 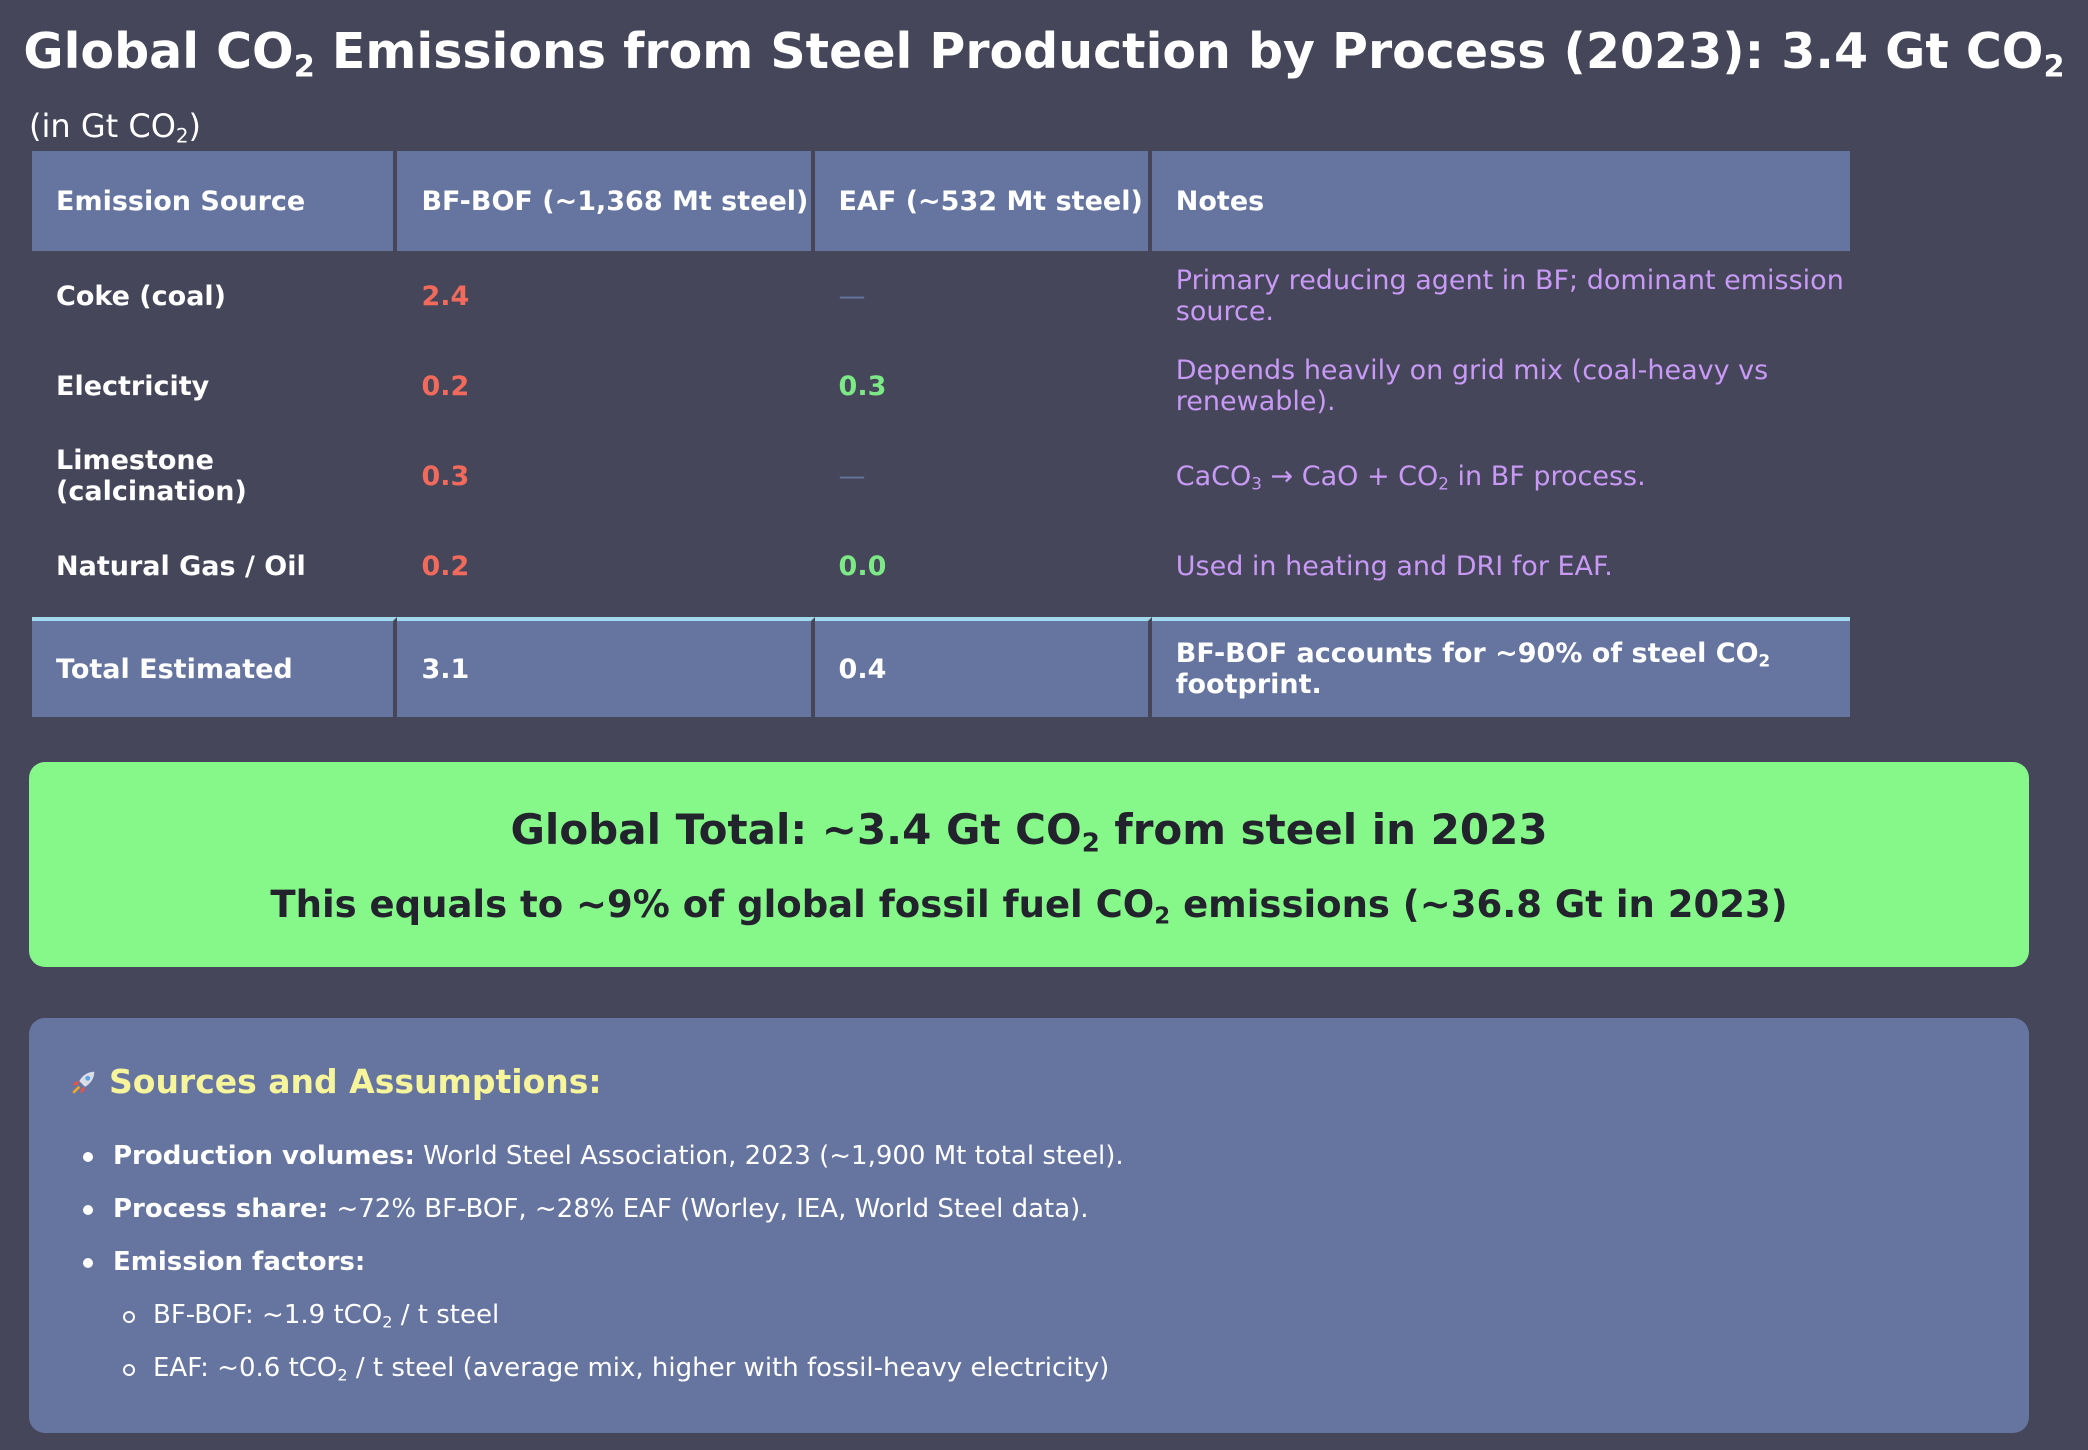 What do you see at coordinates (215, 667) in the screenshot?
I see `total-label: Total Estimated` at bounding box center [215, 667].